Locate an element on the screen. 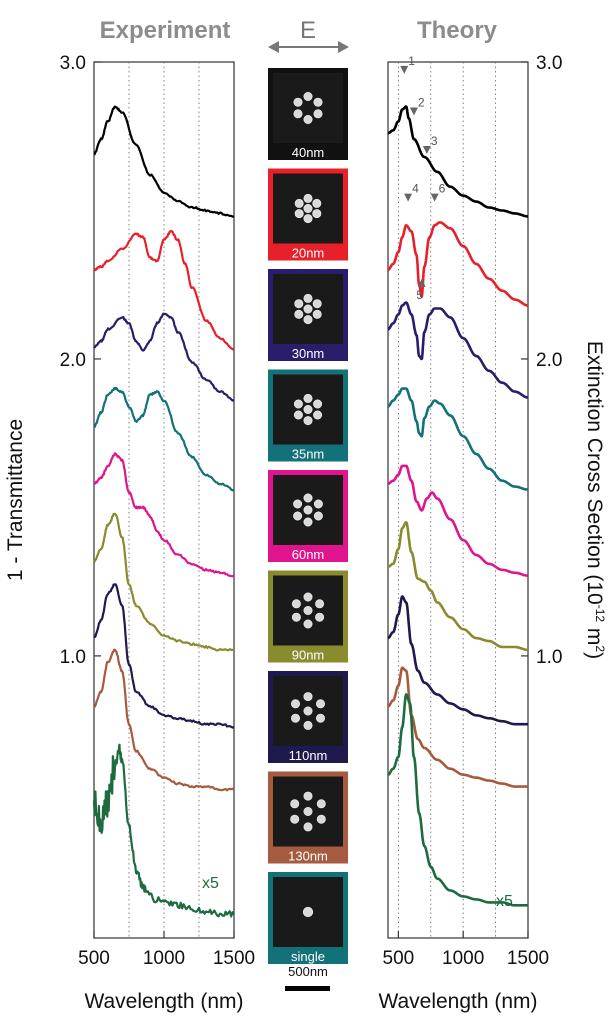 The width and height of the screenshot is (612, 1018). theory-ylabel-close: ) is located at coordinates (594, 655).